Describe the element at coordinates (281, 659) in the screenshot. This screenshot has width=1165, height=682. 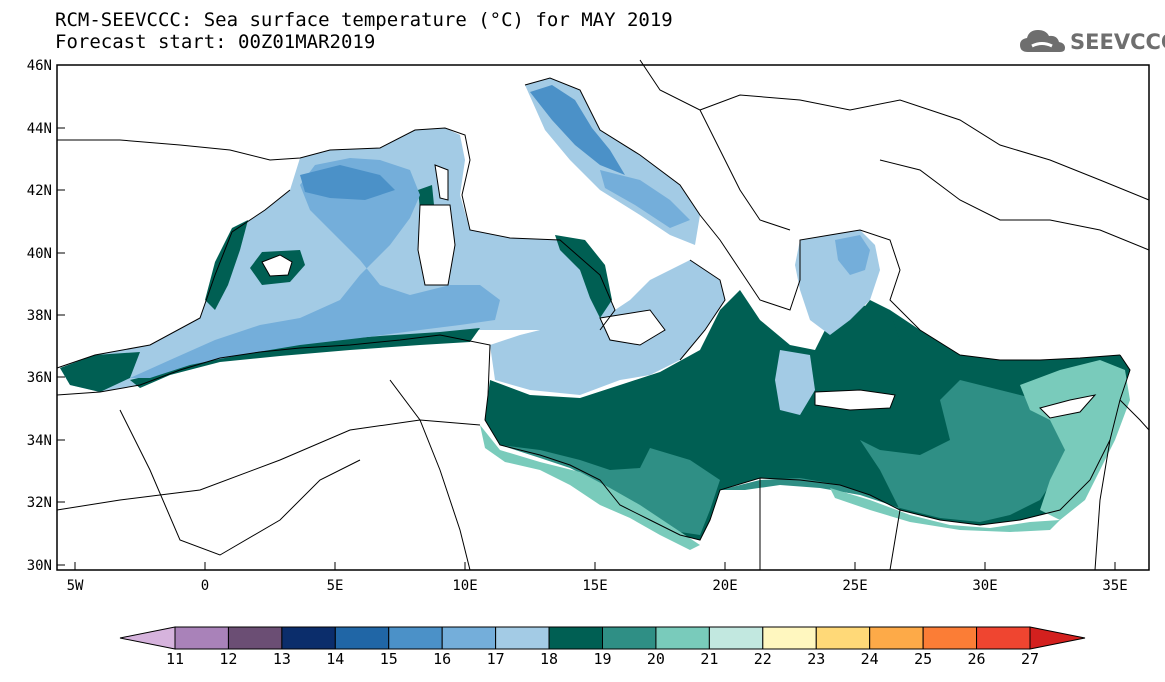
I see `colorbar-tick-label: 13` at that location.